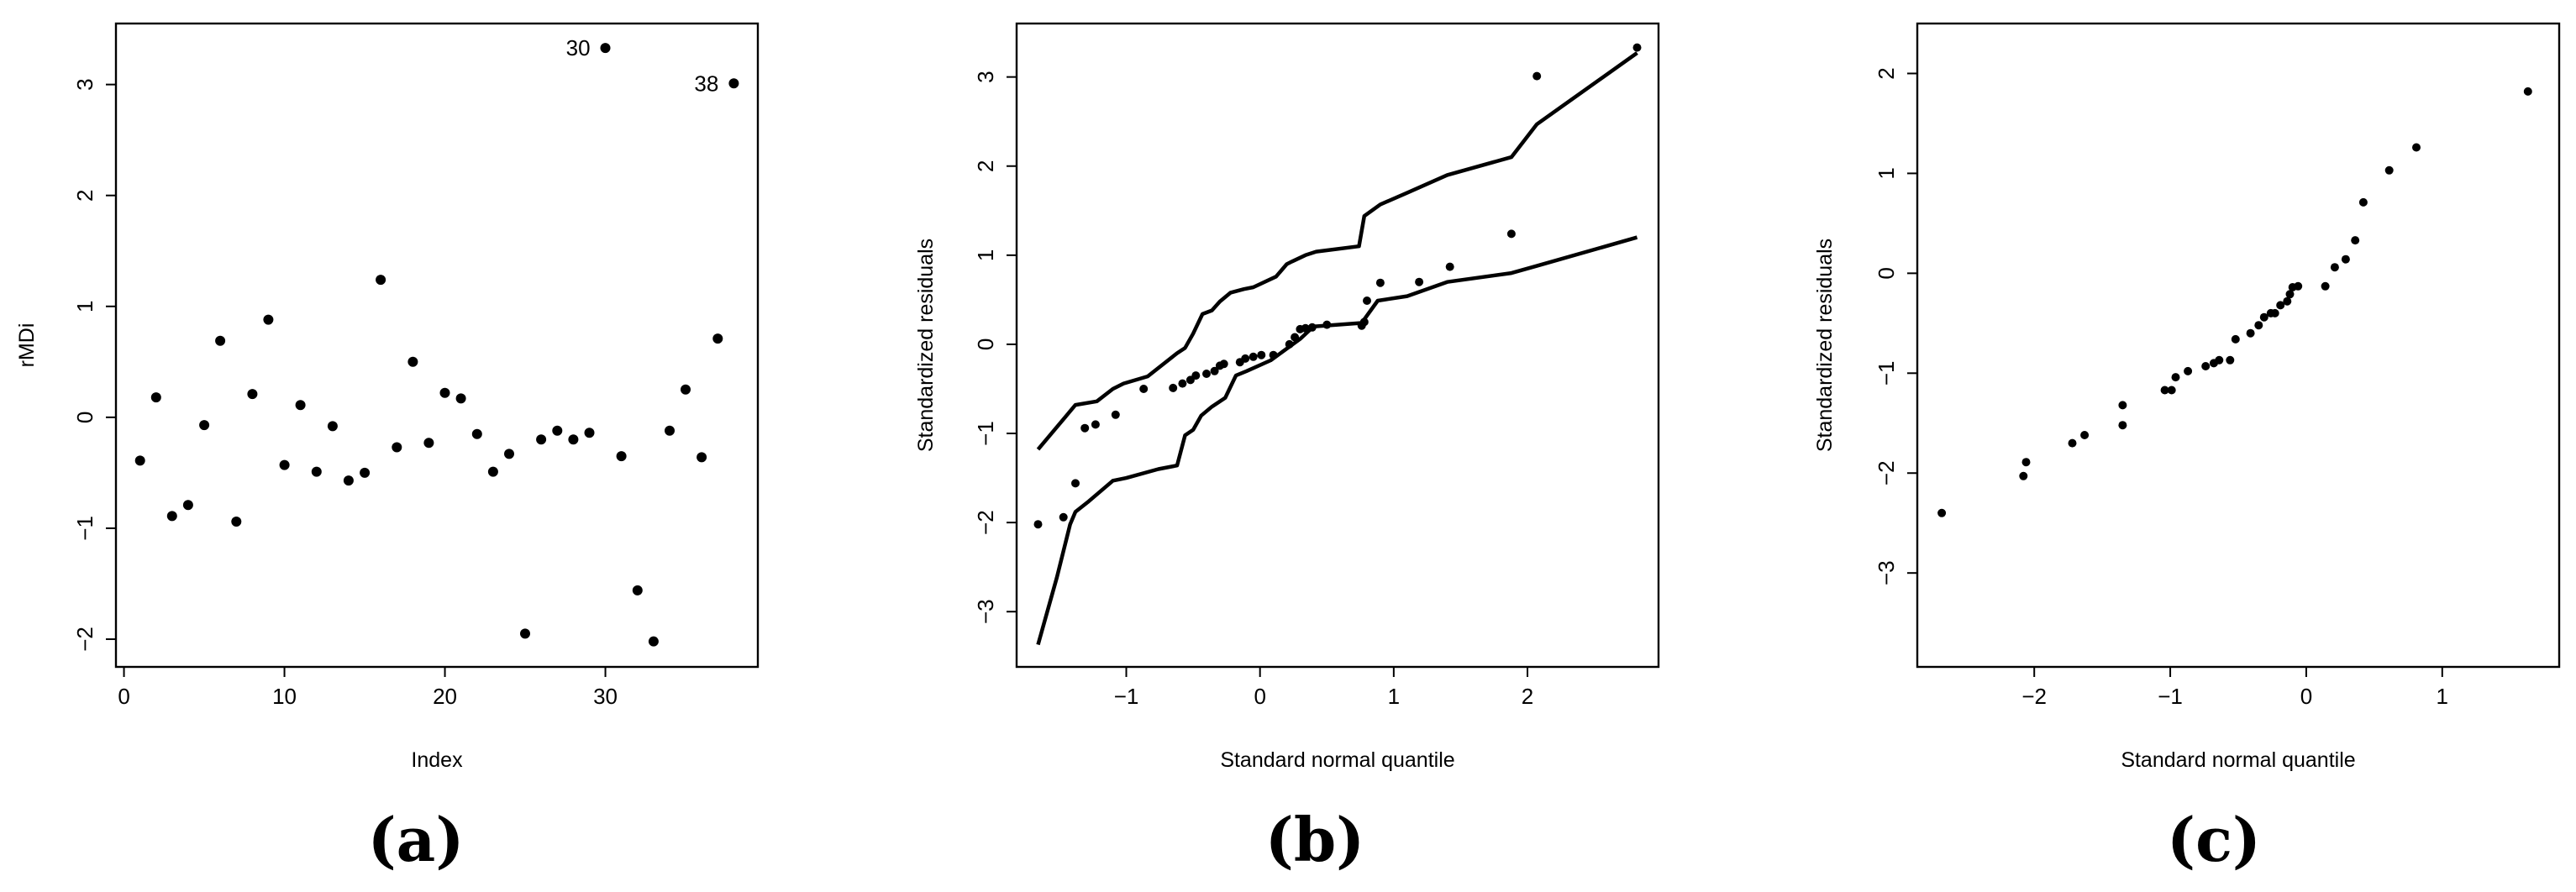 Image resolution: width=2576 pixels, height=892 pixels. What do you see at coordinates (985, 344) in the screenshot?
I see `y-tick-label: 0` at bounding box center [985, 344].